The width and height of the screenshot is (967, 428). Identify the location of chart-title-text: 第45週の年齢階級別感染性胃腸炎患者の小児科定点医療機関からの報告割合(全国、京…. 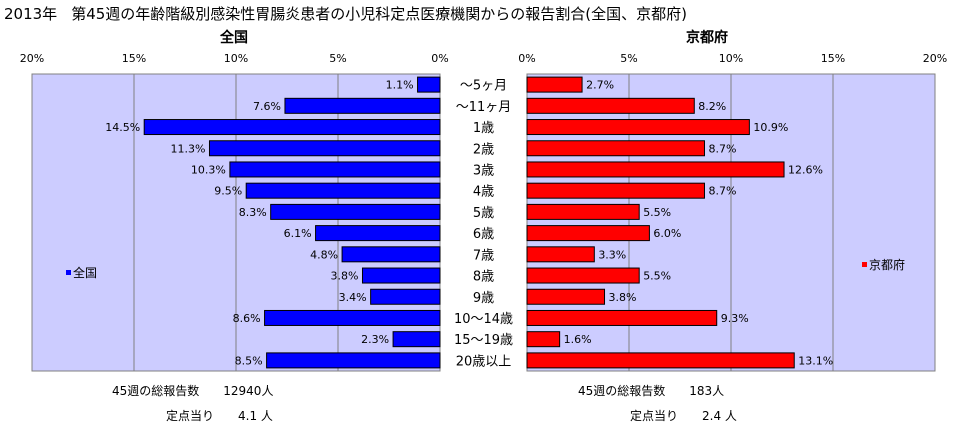
(379, 14).